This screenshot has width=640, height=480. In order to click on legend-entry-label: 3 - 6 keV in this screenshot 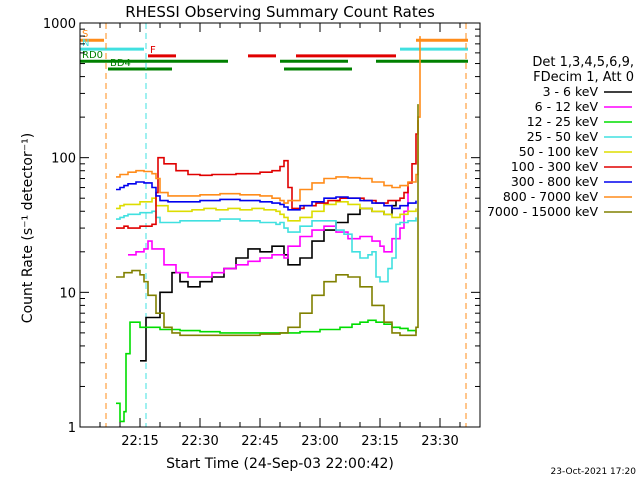, I will do `click(571, 91)`.